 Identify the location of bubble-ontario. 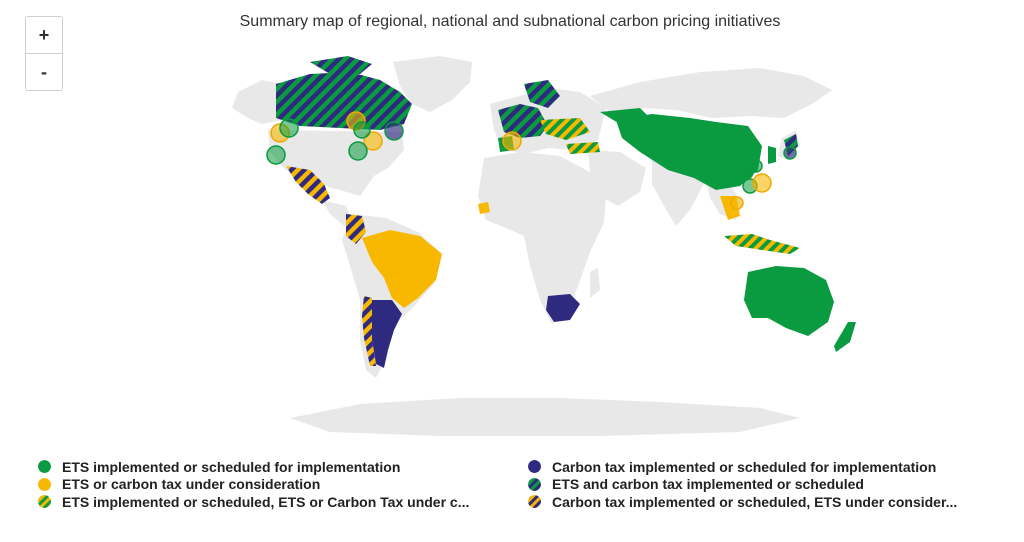
(373, 141).